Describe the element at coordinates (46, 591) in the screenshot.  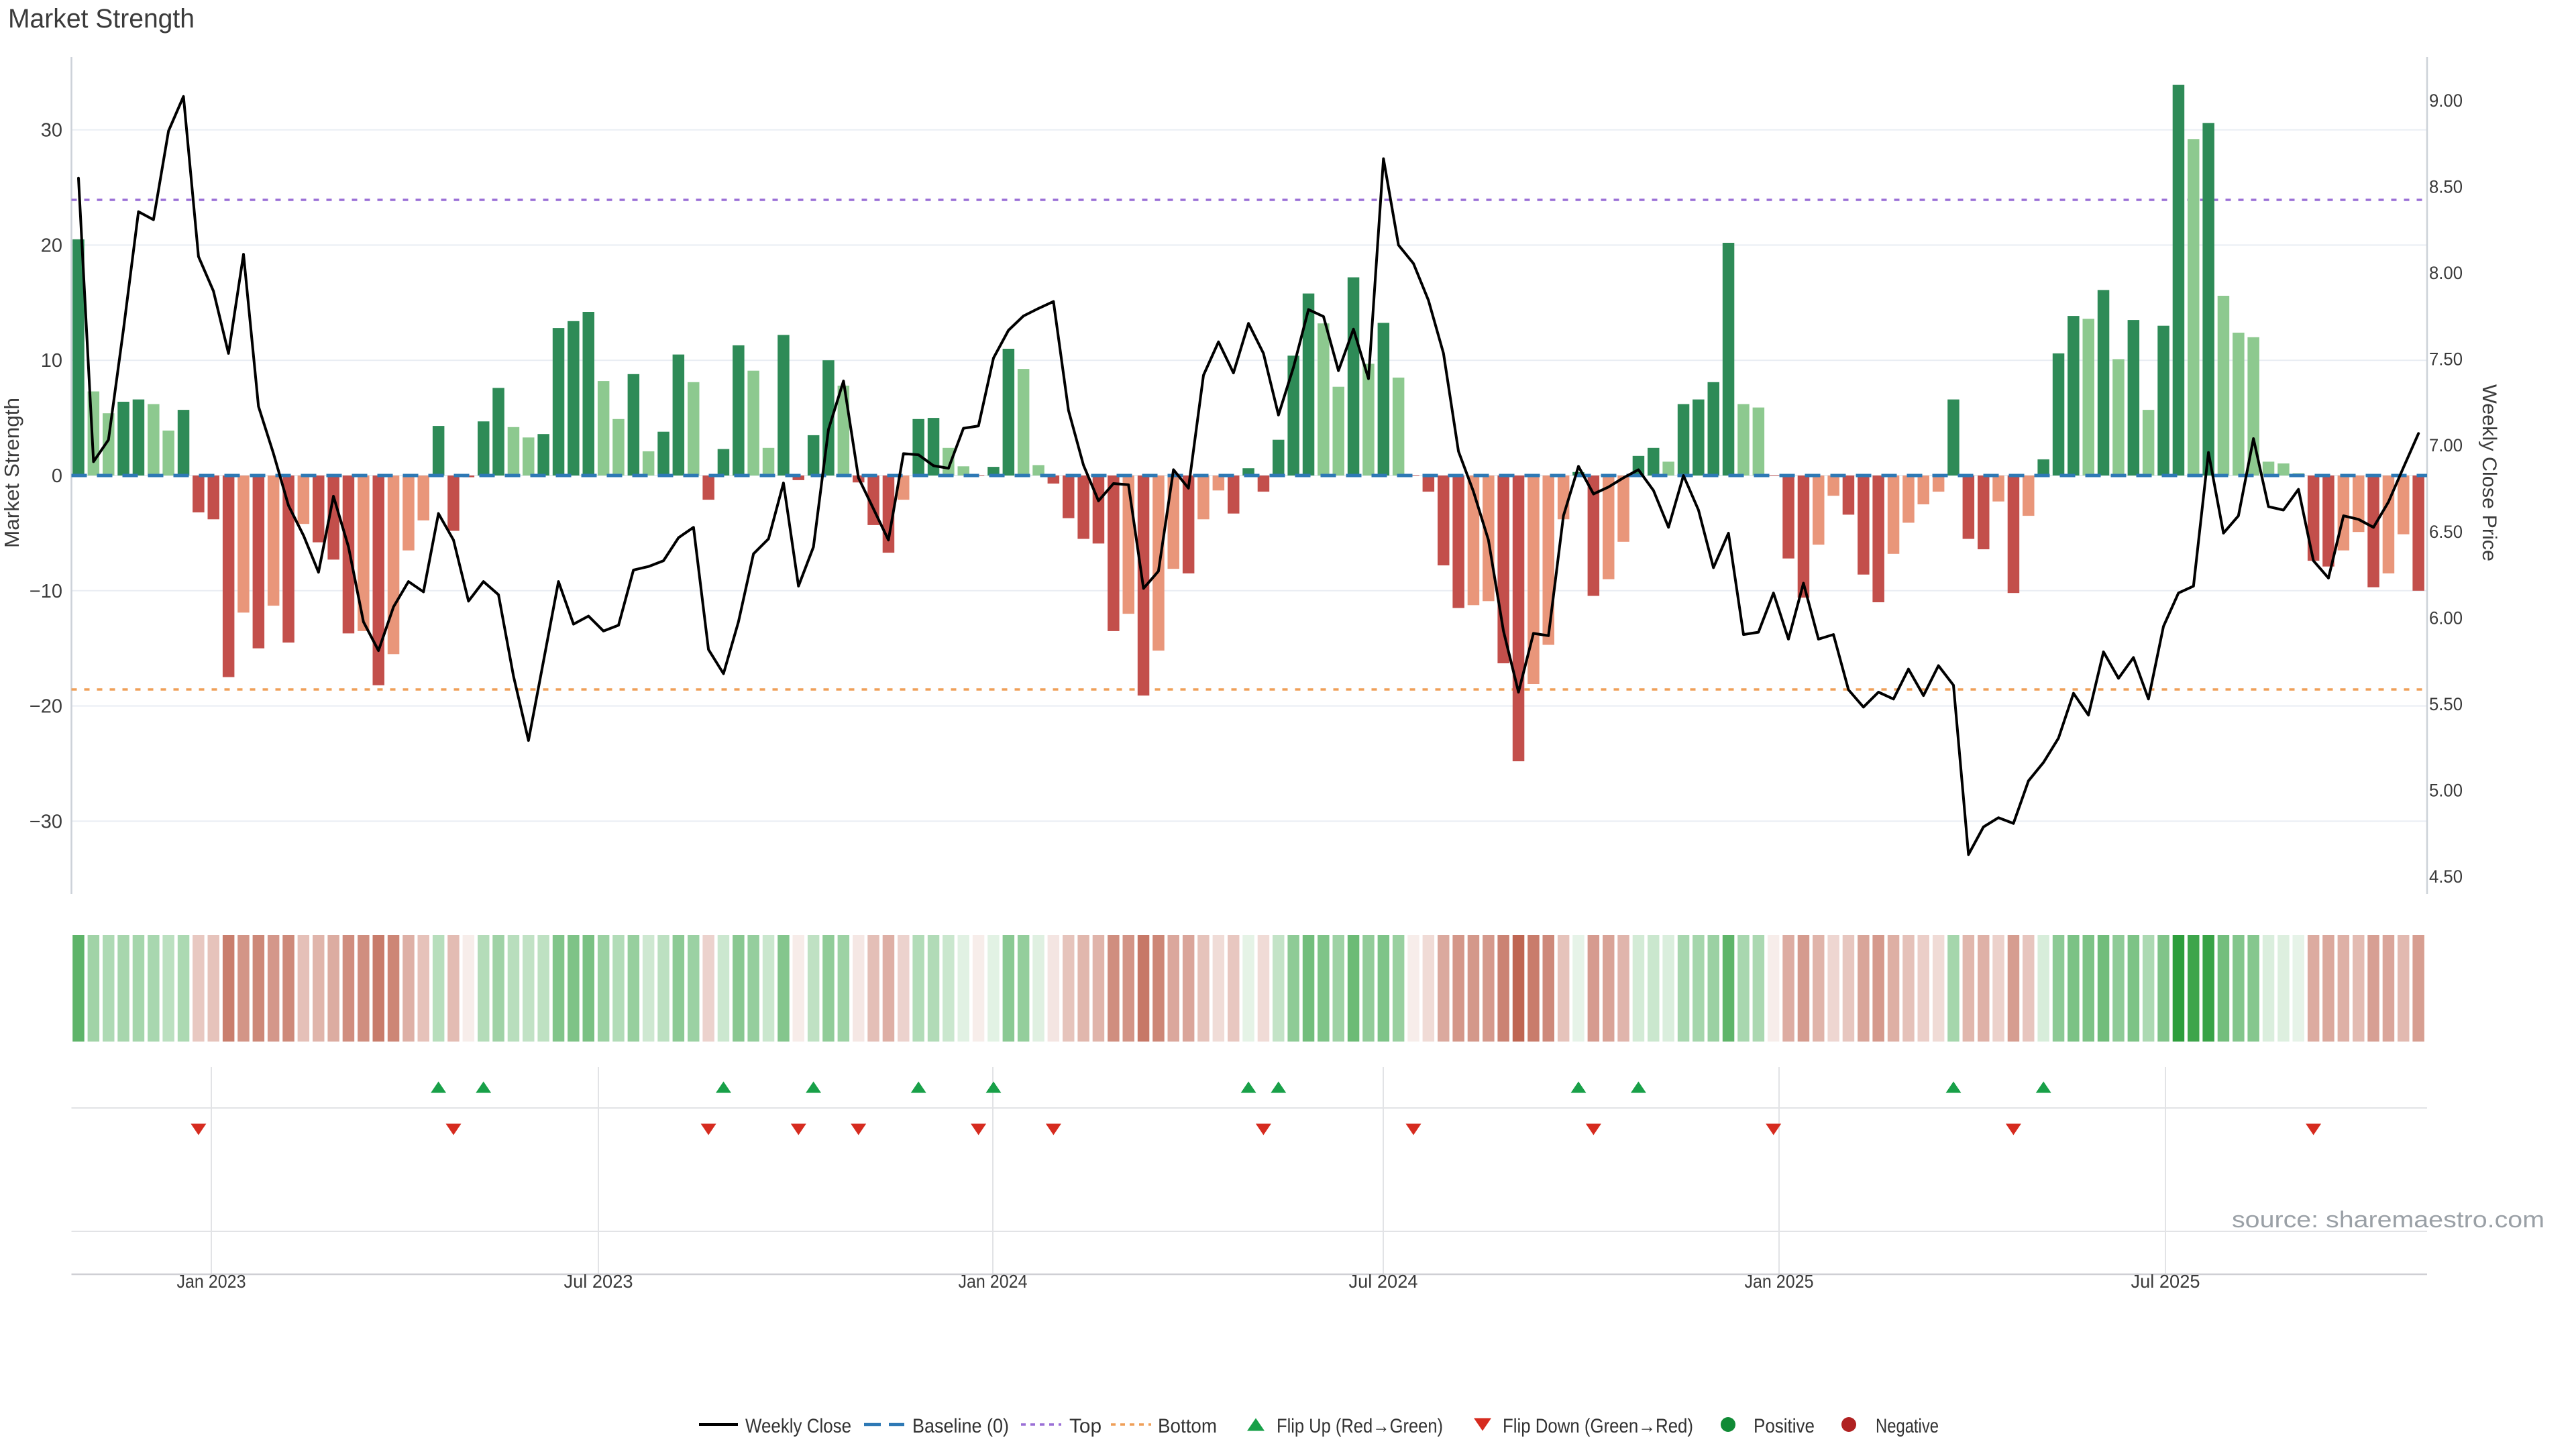
I see `svg-text: −10` at that location.